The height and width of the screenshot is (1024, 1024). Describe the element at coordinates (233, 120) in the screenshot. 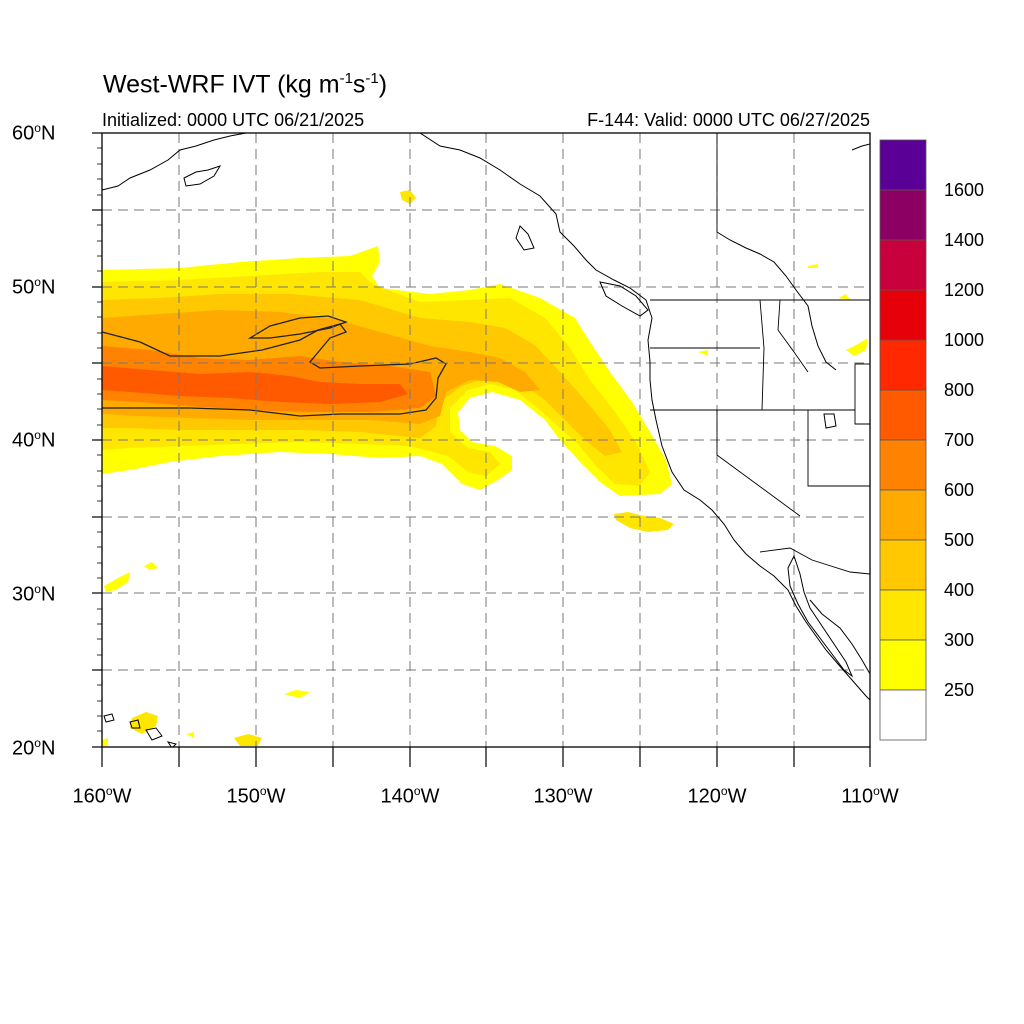

I see `initialized-time: Initialized: 0000 UTC 06/21/2025` at that location.